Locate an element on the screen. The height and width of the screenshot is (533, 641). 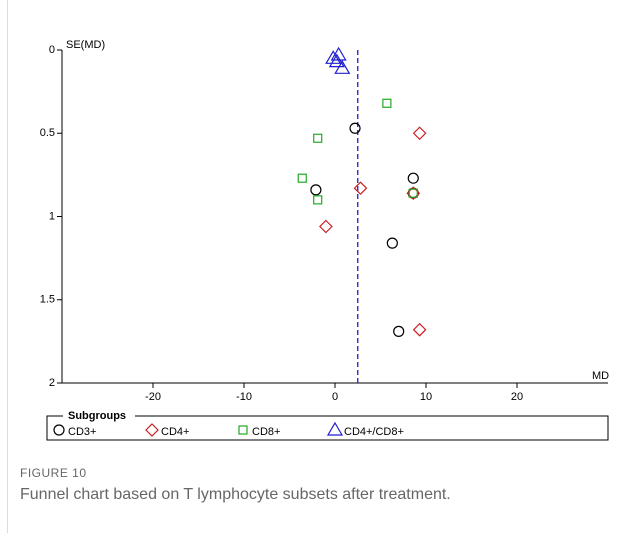
legend-title-bg is located at coordinates (99, 416).